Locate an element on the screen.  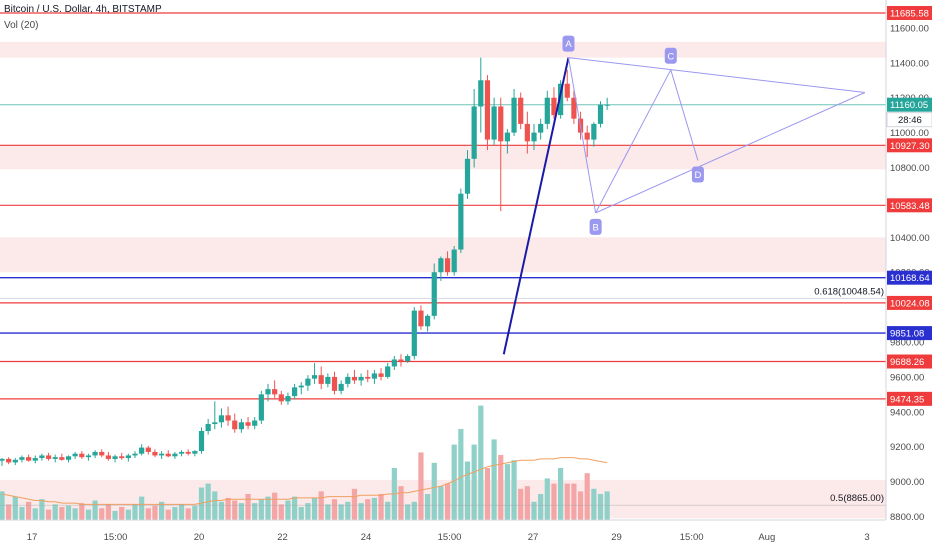
price-tick-3: 11000.00 is located at coordinates (909, 133).